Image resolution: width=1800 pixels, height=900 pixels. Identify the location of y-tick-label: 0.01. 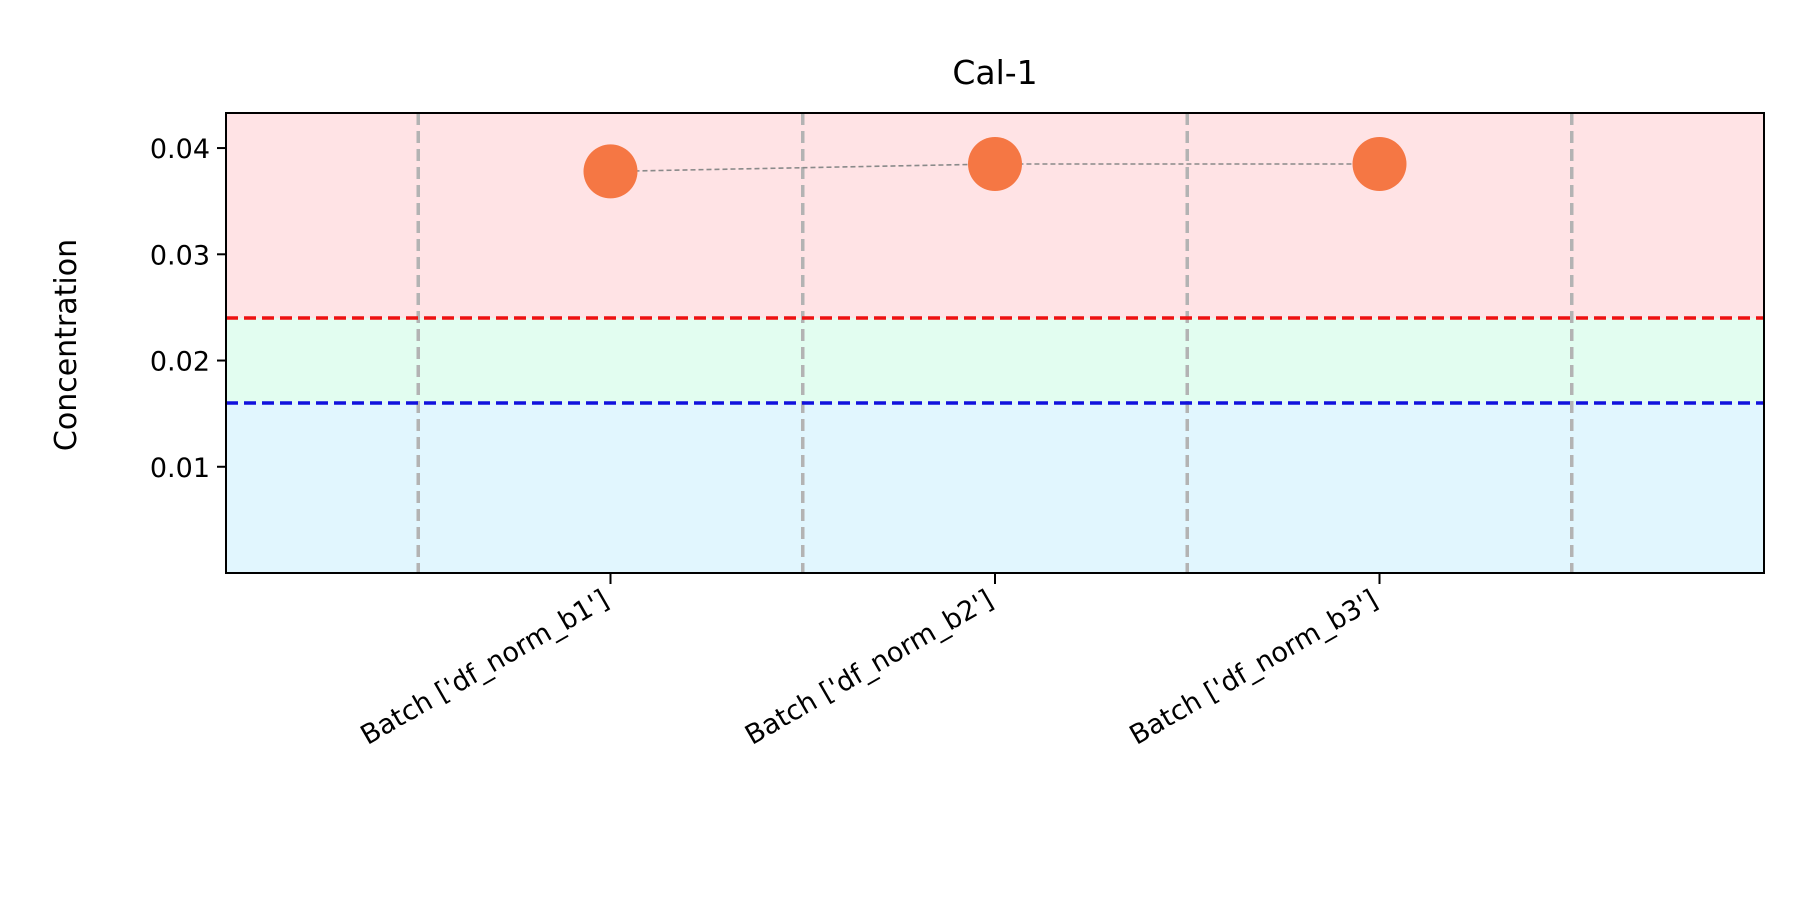
(180, 468).